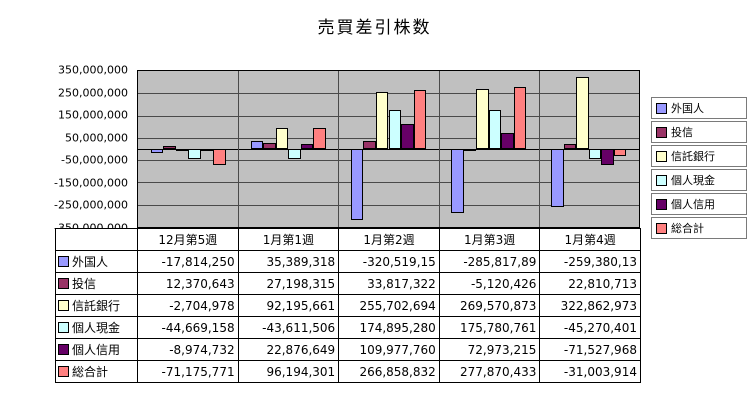 Image resolution: width=749 pixels, height=418 pixels. What do you see at coordinates (699, 132) in the screenshot?
I see `legend-item-投信: 投信` at bounding box center [699, 132].